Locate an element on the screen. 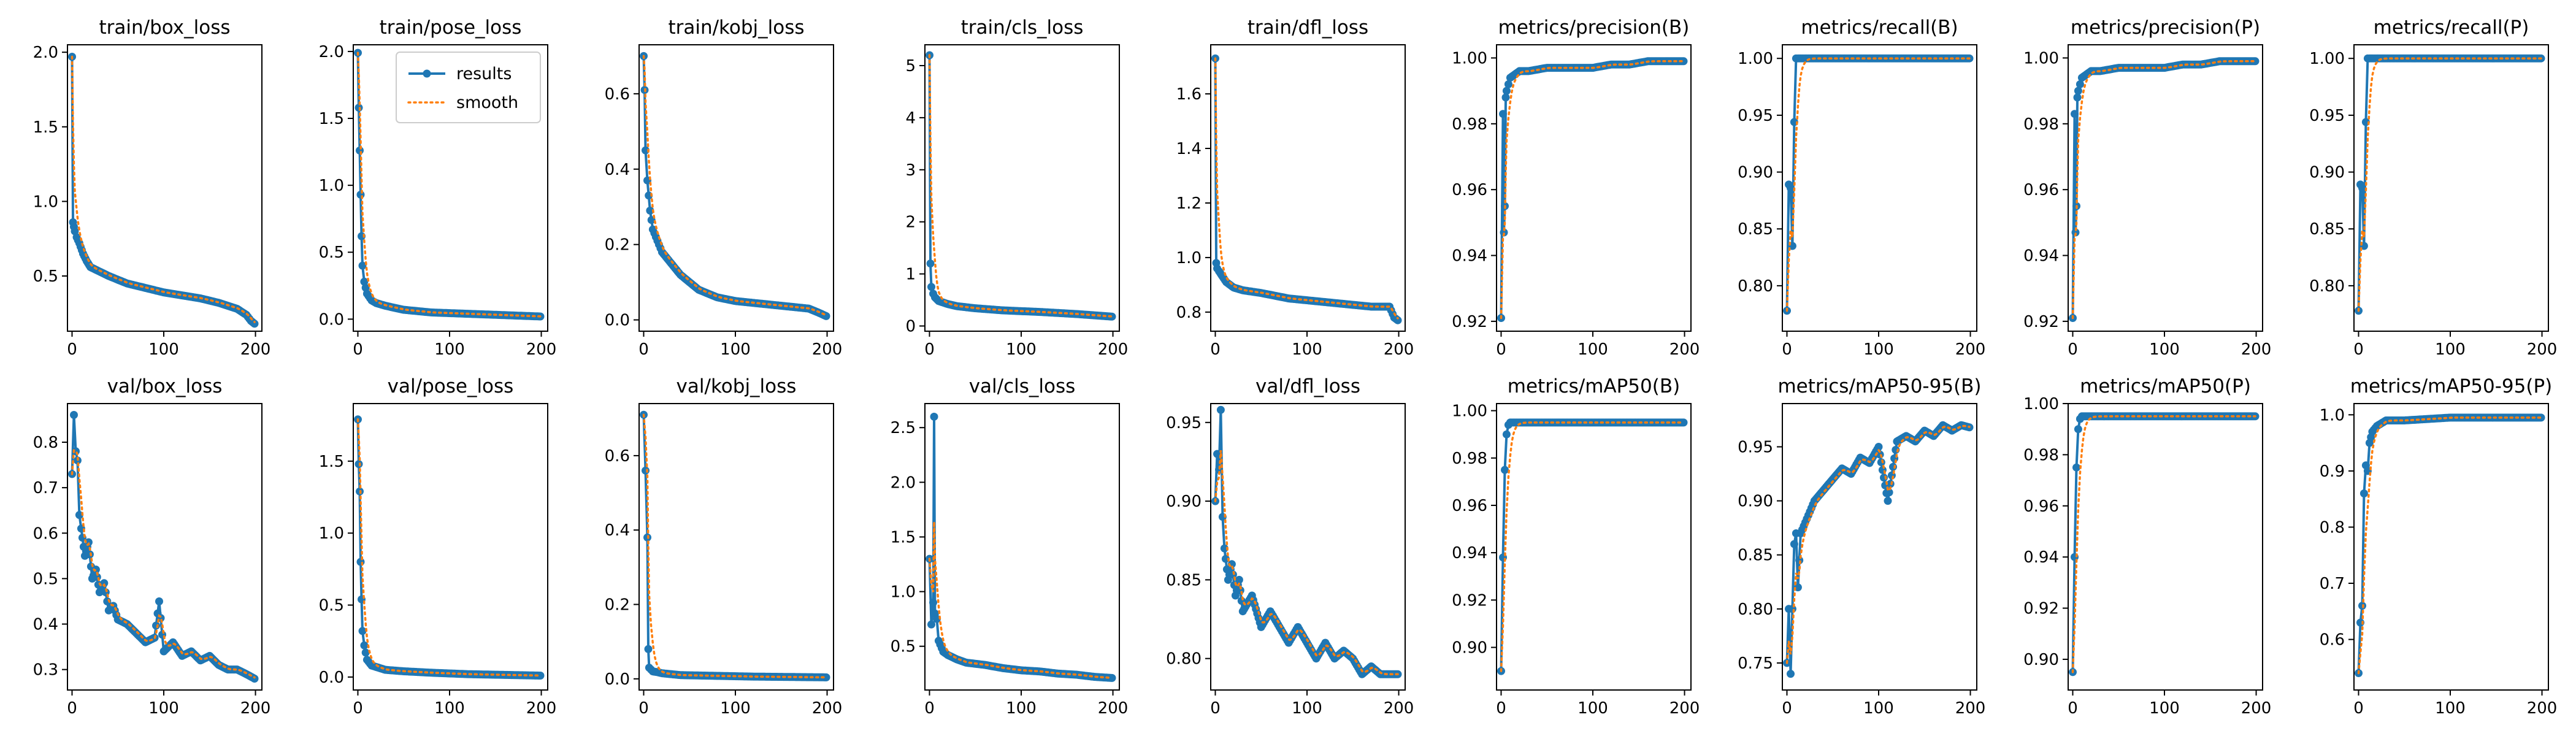  subplot-title: metrics/recall(B) is located at coordinates (1879, 28).